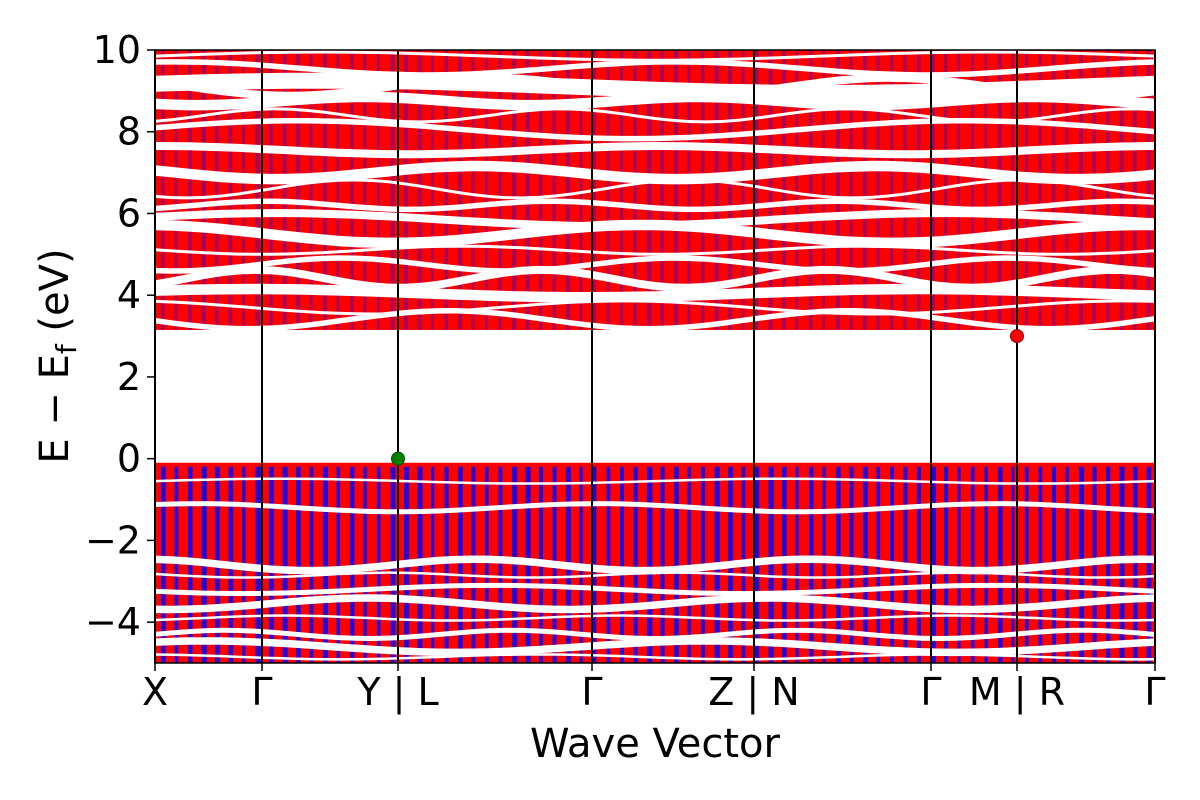 The height and width of the screenshot is (800, 1200). I want to click on y-tick-label: 8, so click(129, 132).